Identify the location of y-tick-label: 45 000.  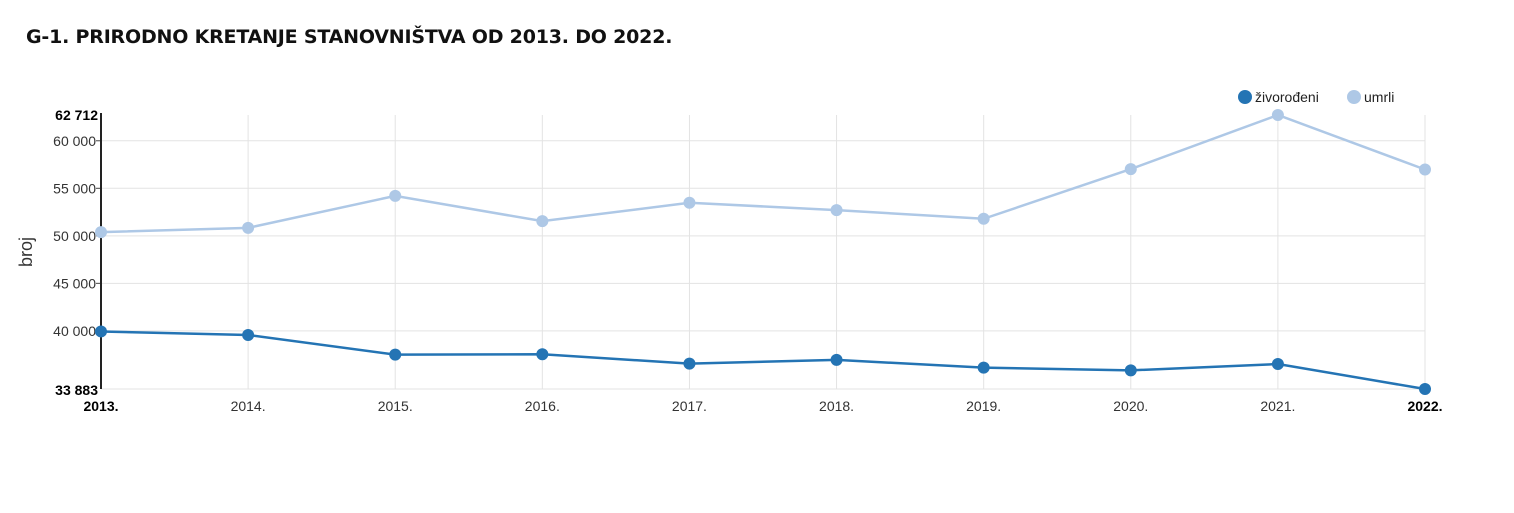
(74, 283).